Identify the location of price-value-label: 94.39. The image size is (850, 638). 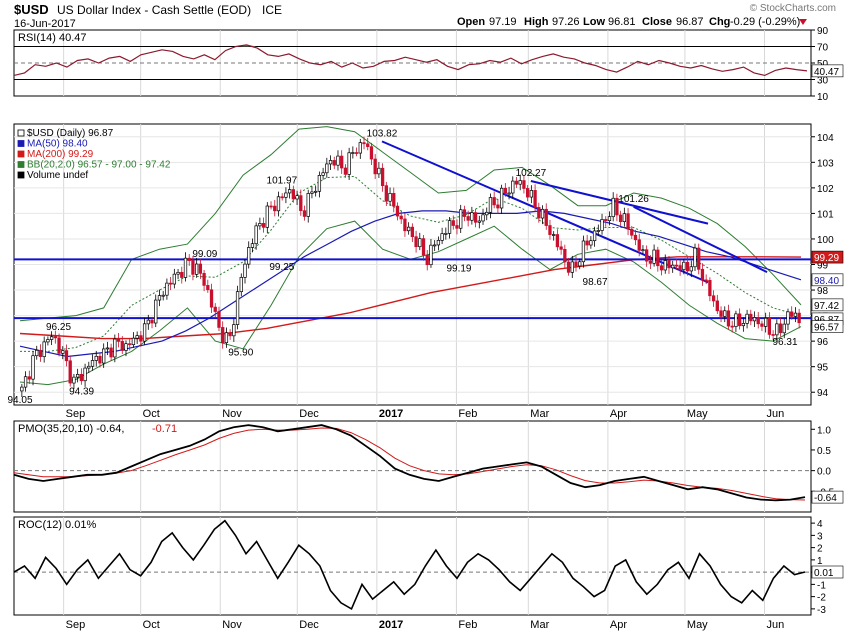
(81, 391).